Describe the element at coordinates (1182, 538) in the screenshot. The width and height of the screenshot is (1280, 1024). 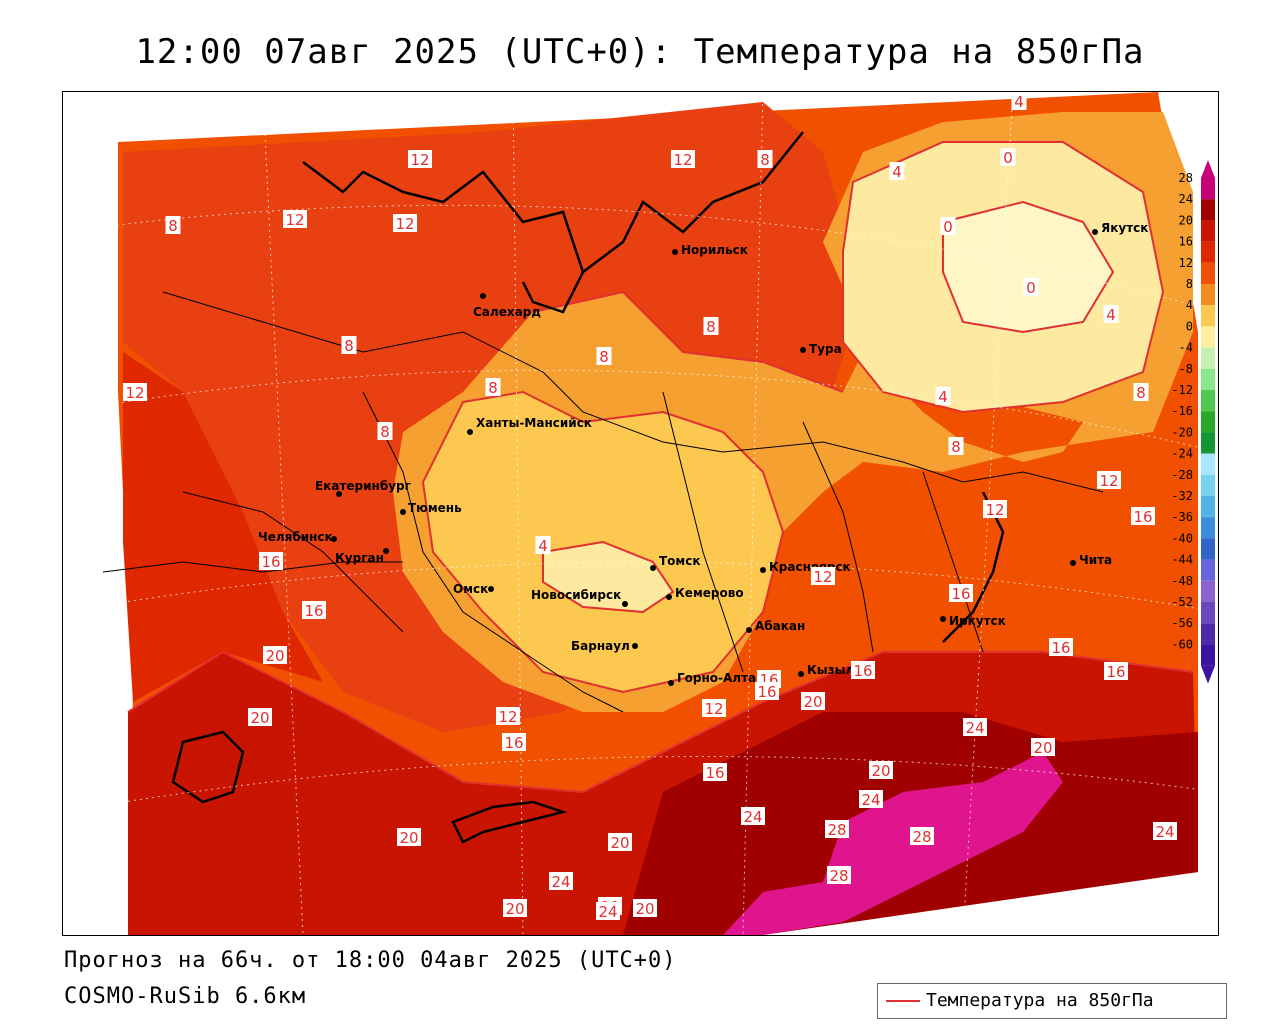
I see `colorbar-tick-label: -40` at that location.